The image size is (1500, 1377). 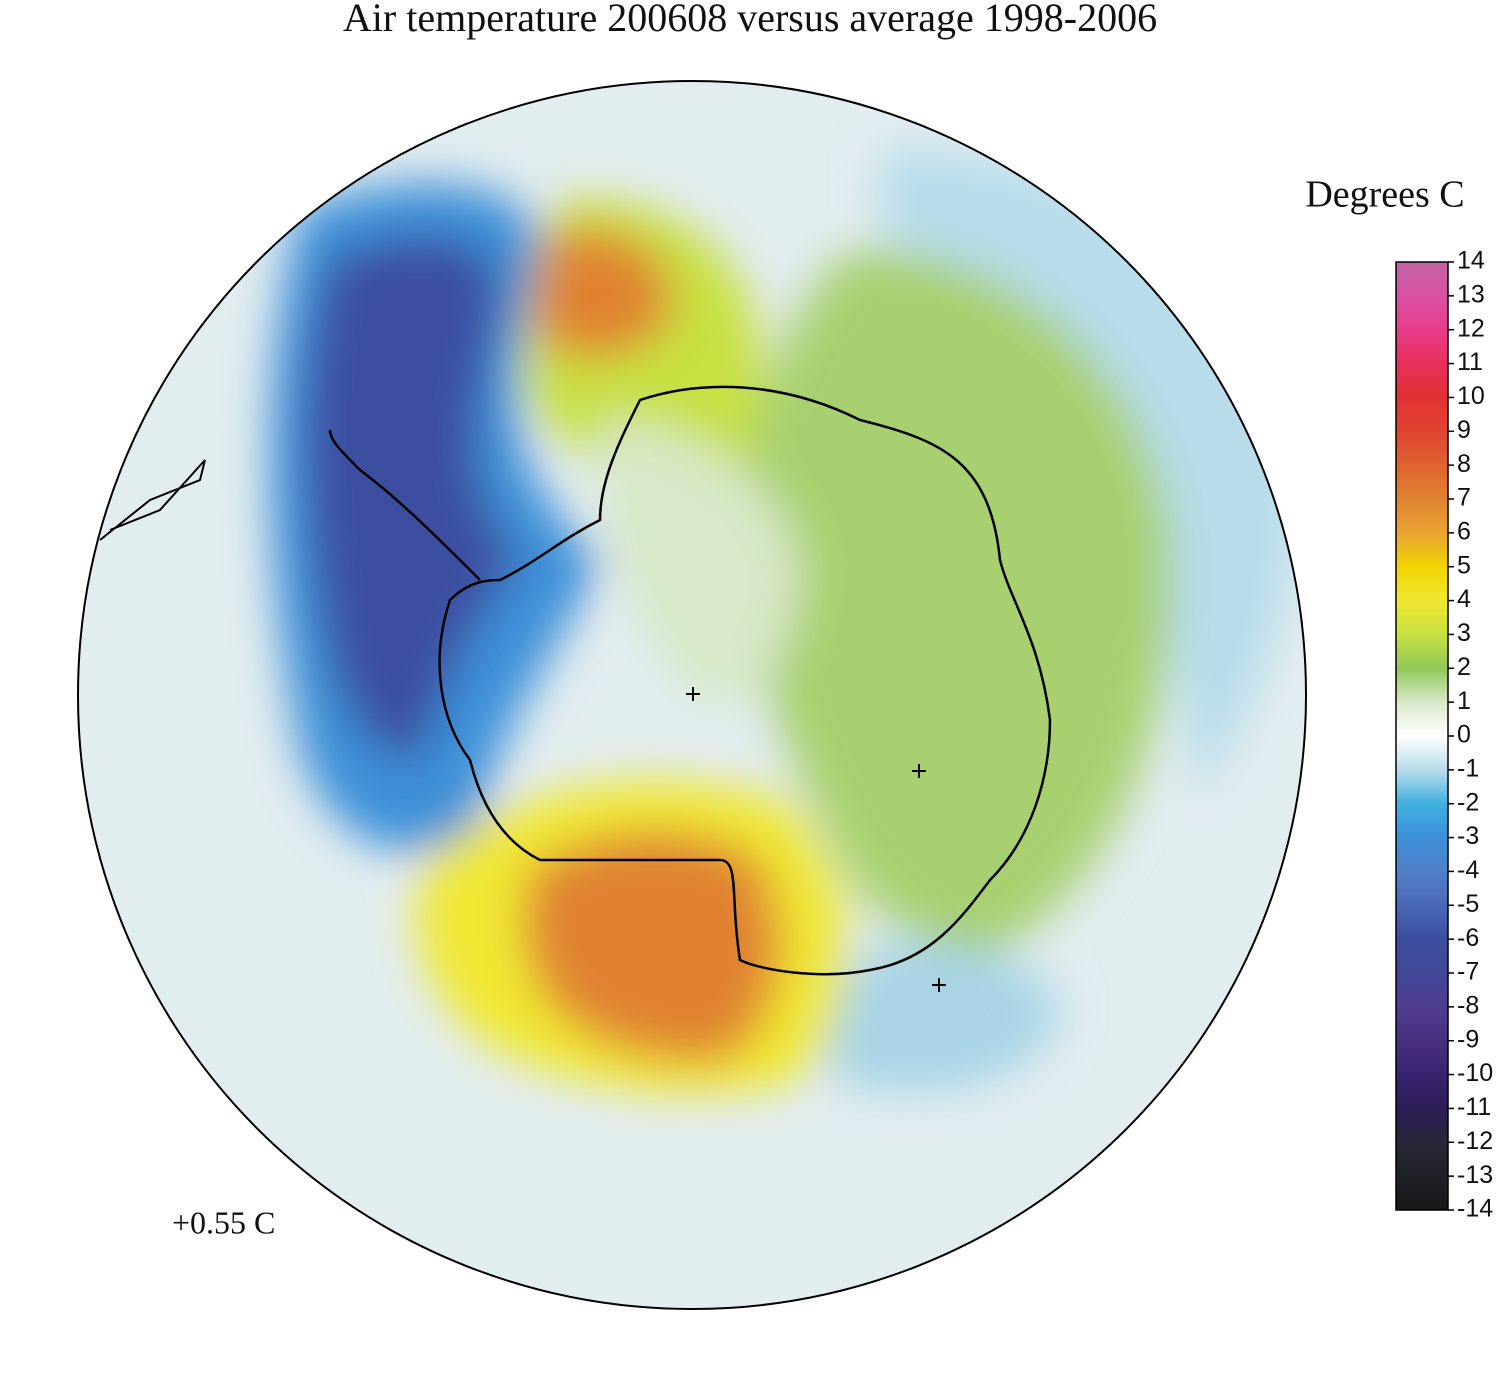 I want to click on colorbar-tick-label: 1, so click(x=1464, y=701).